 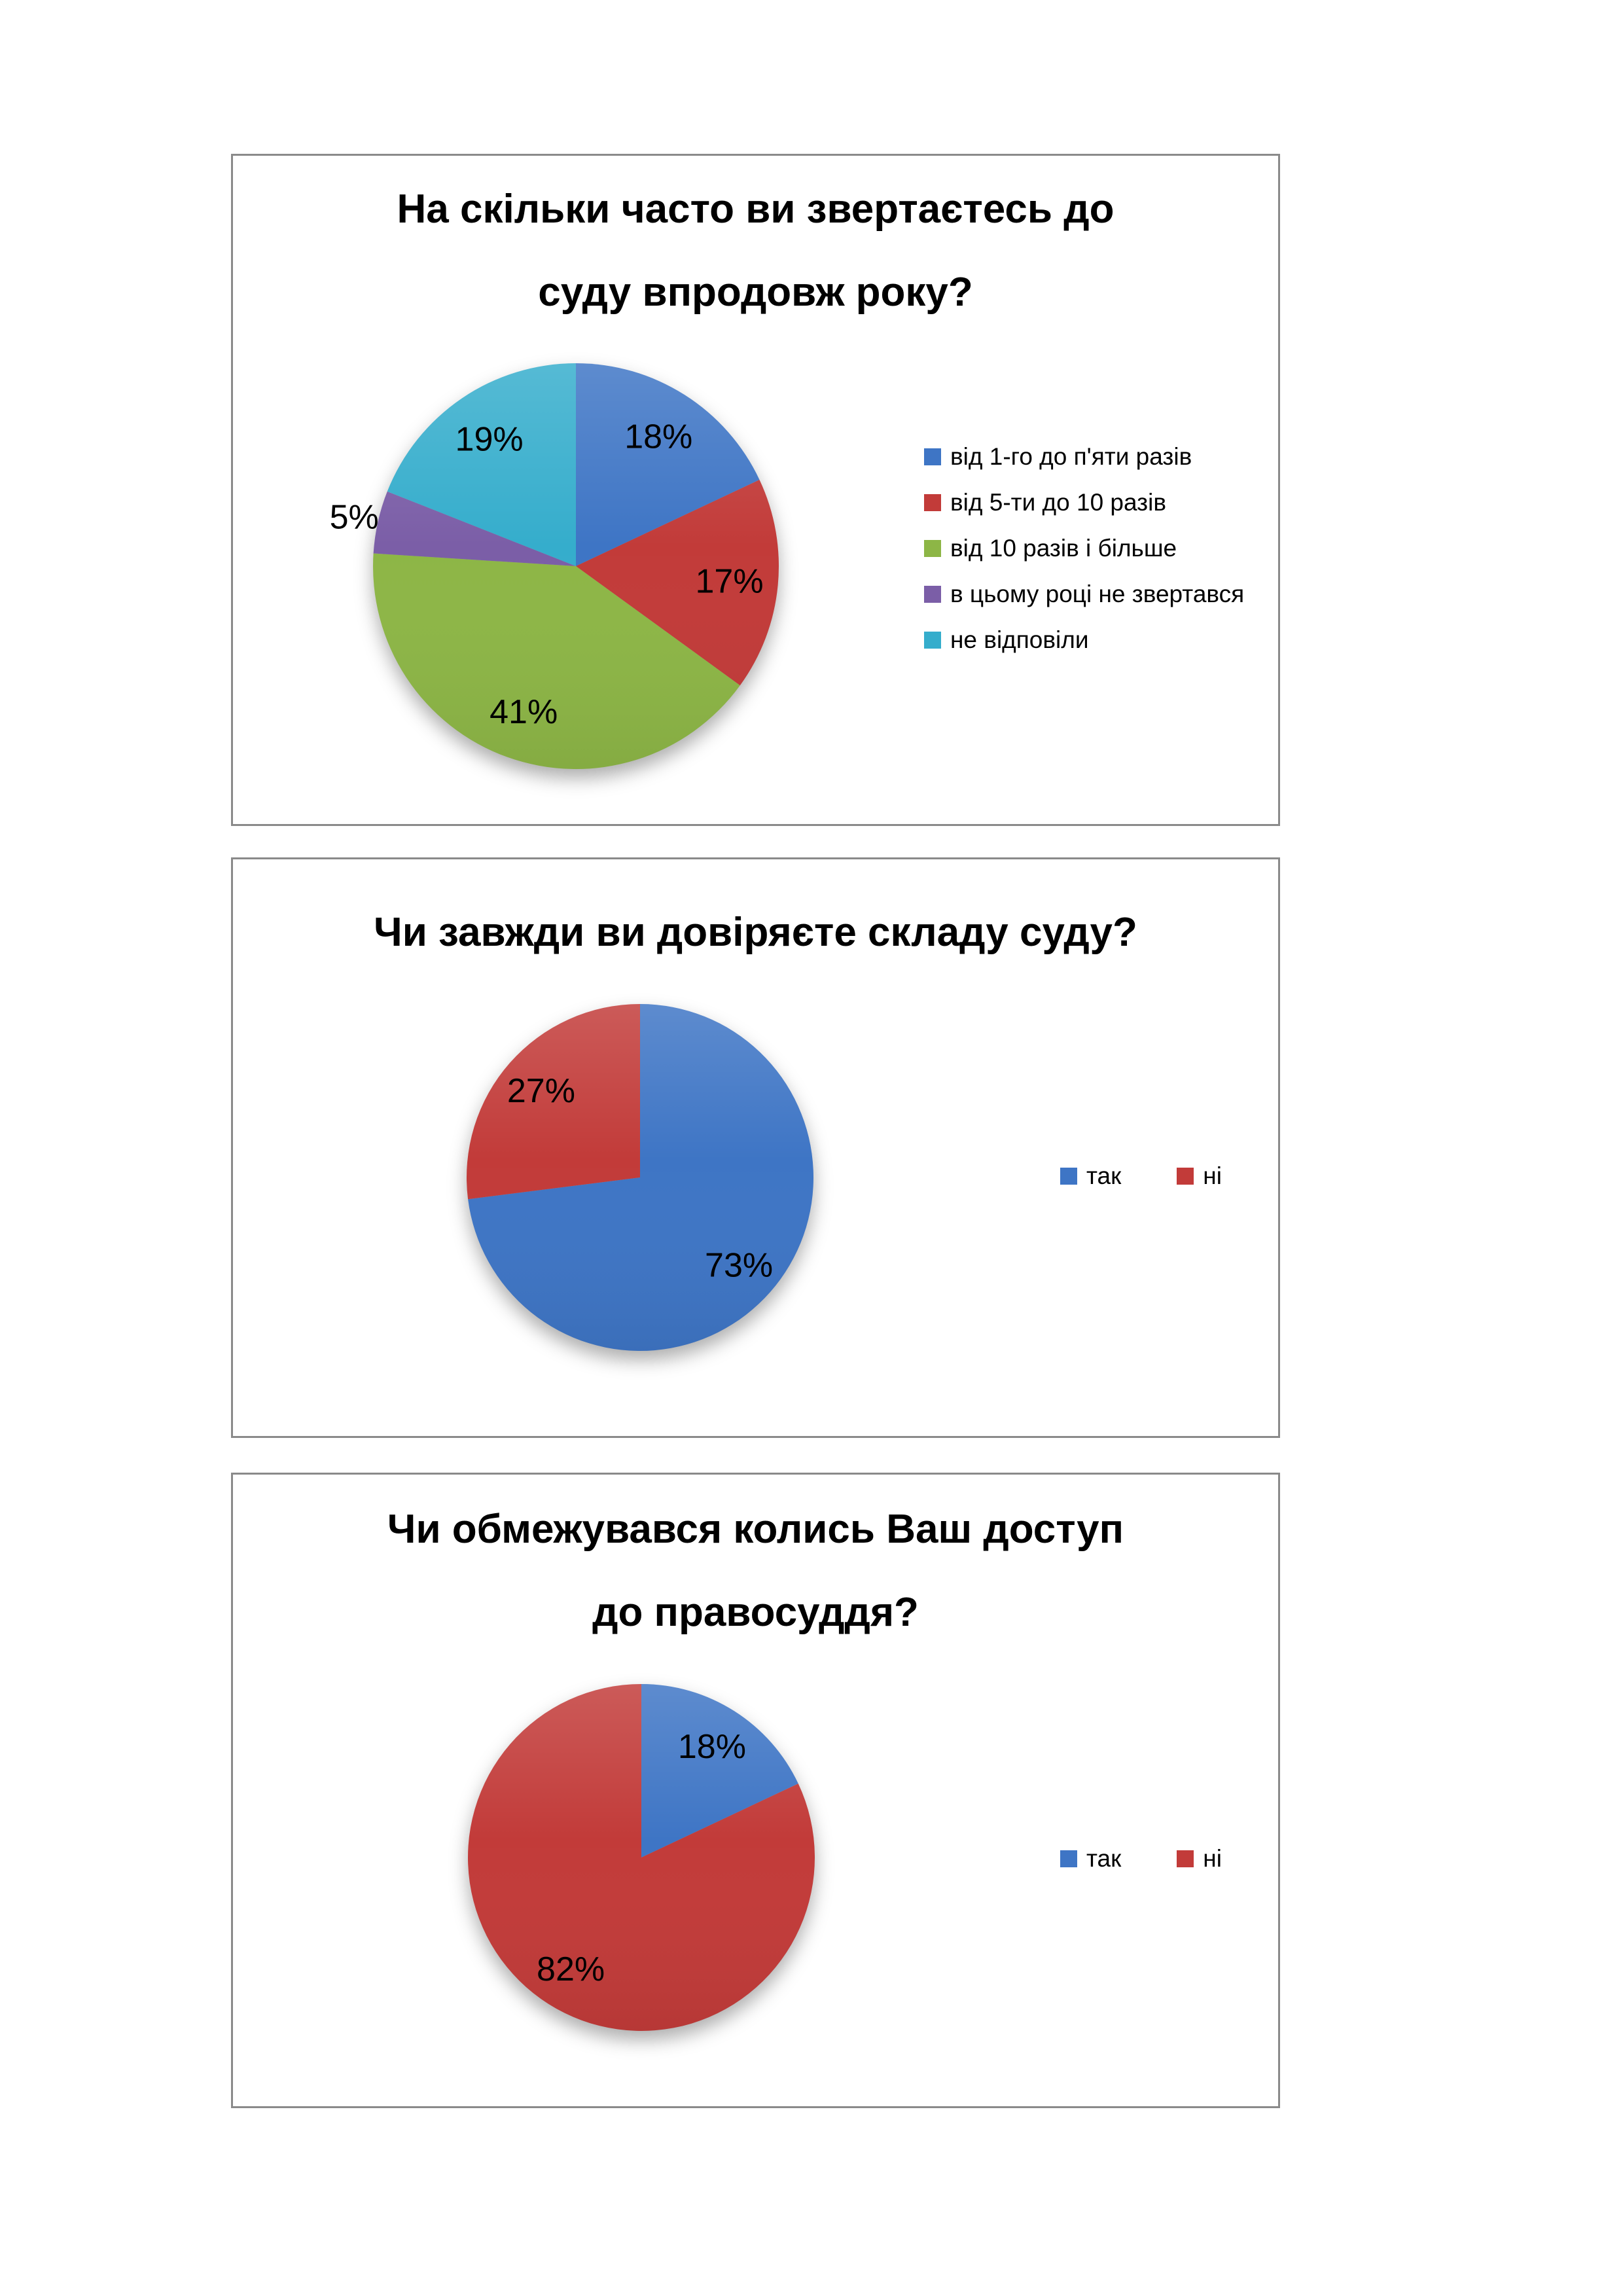 I want to click on legend-item: від 5-ти до 10 разів, so click(x=1084, y=502).